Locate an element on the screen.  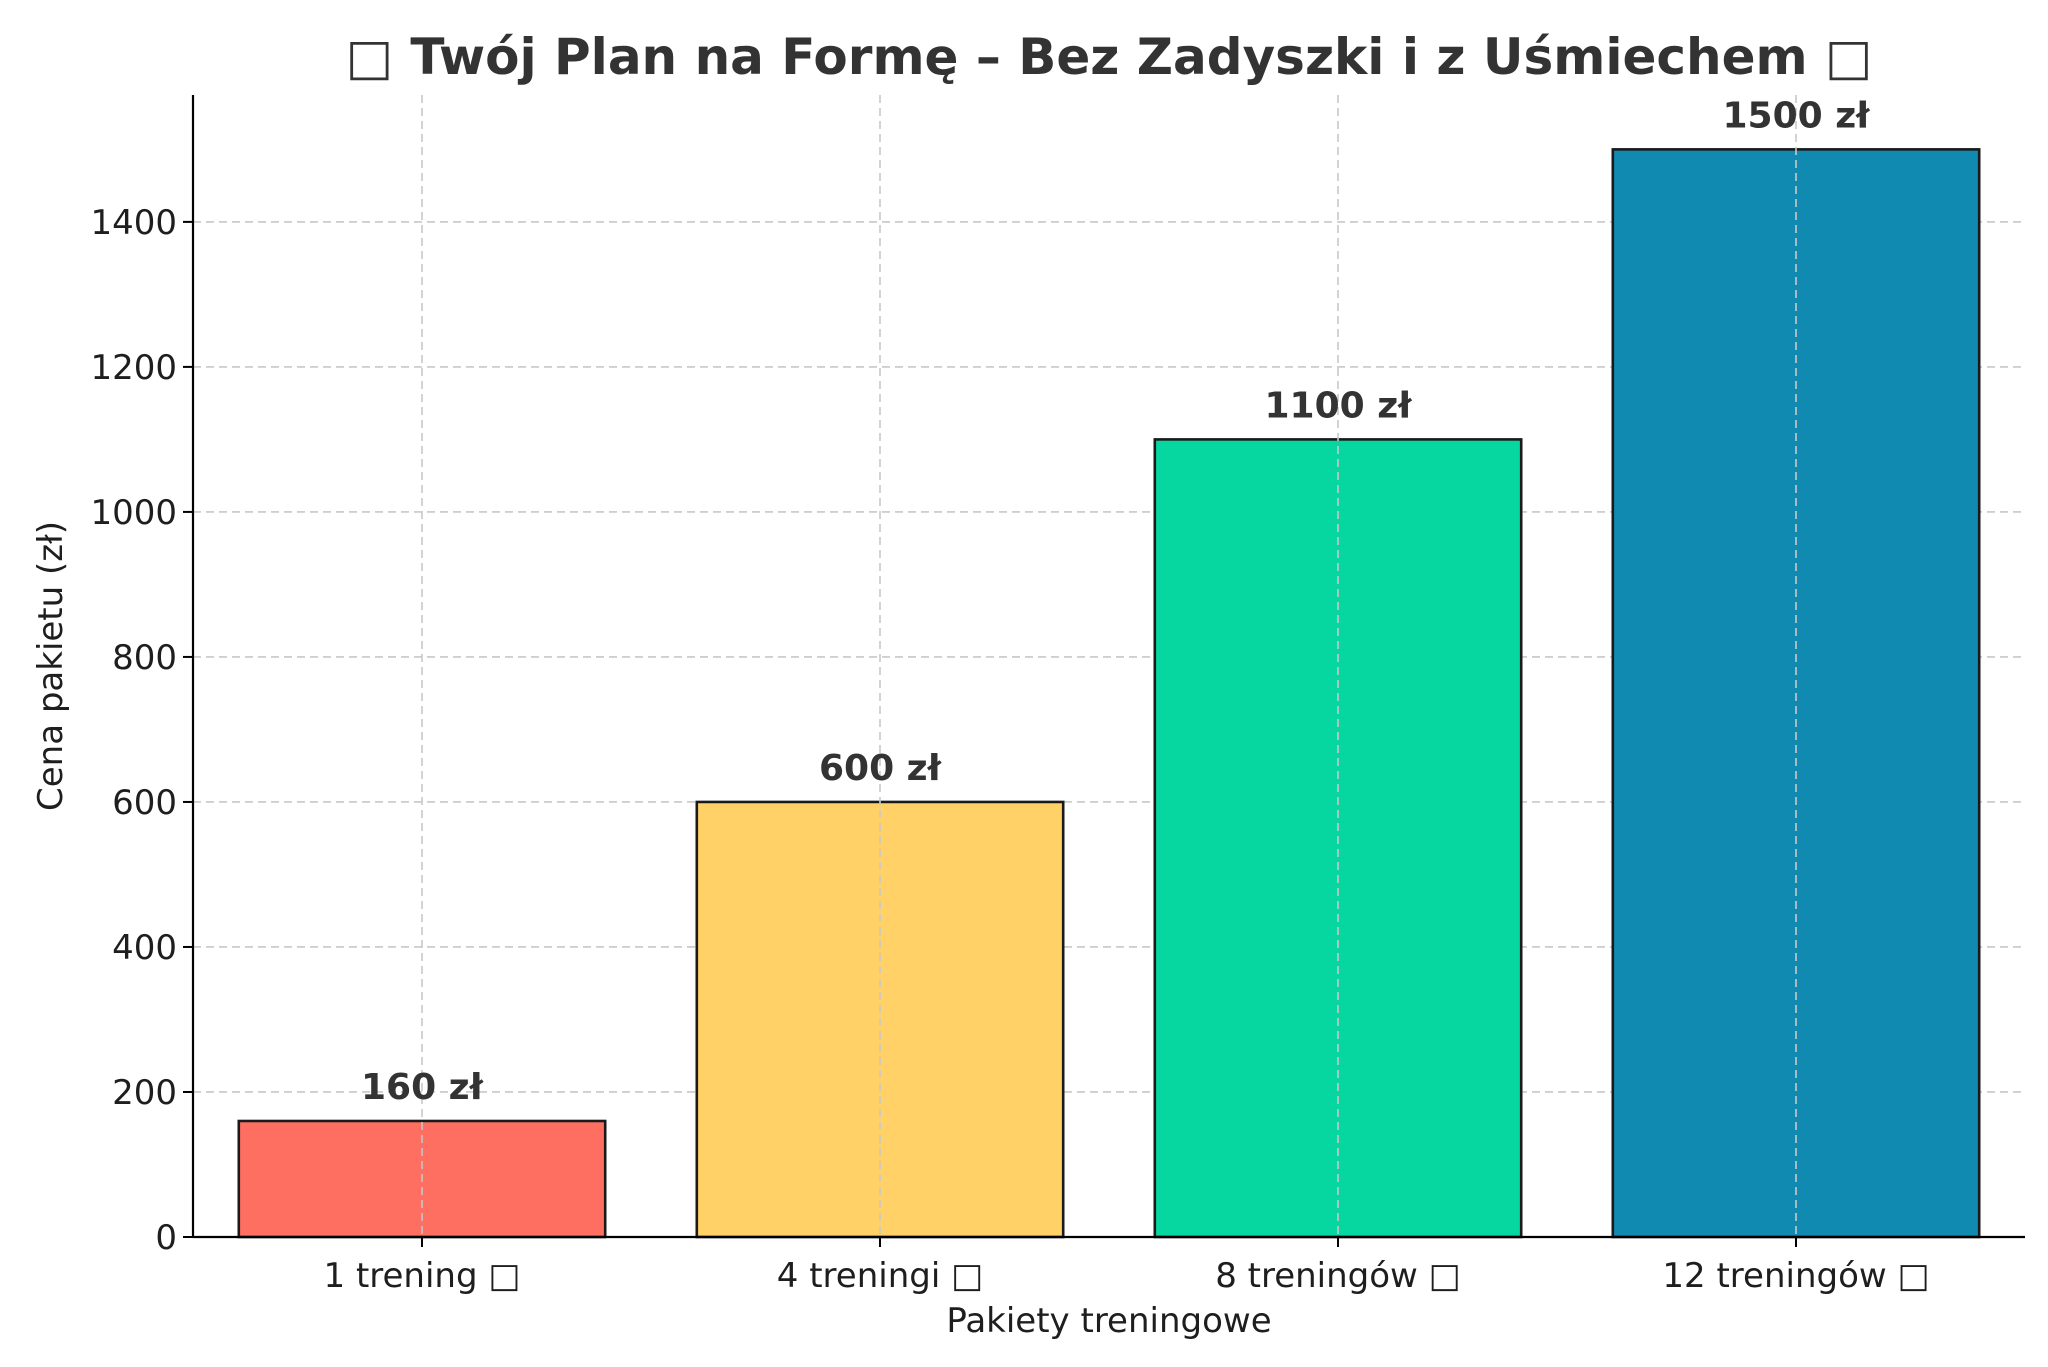
y-tick-label: 400 is located at coordinates (144, 948).